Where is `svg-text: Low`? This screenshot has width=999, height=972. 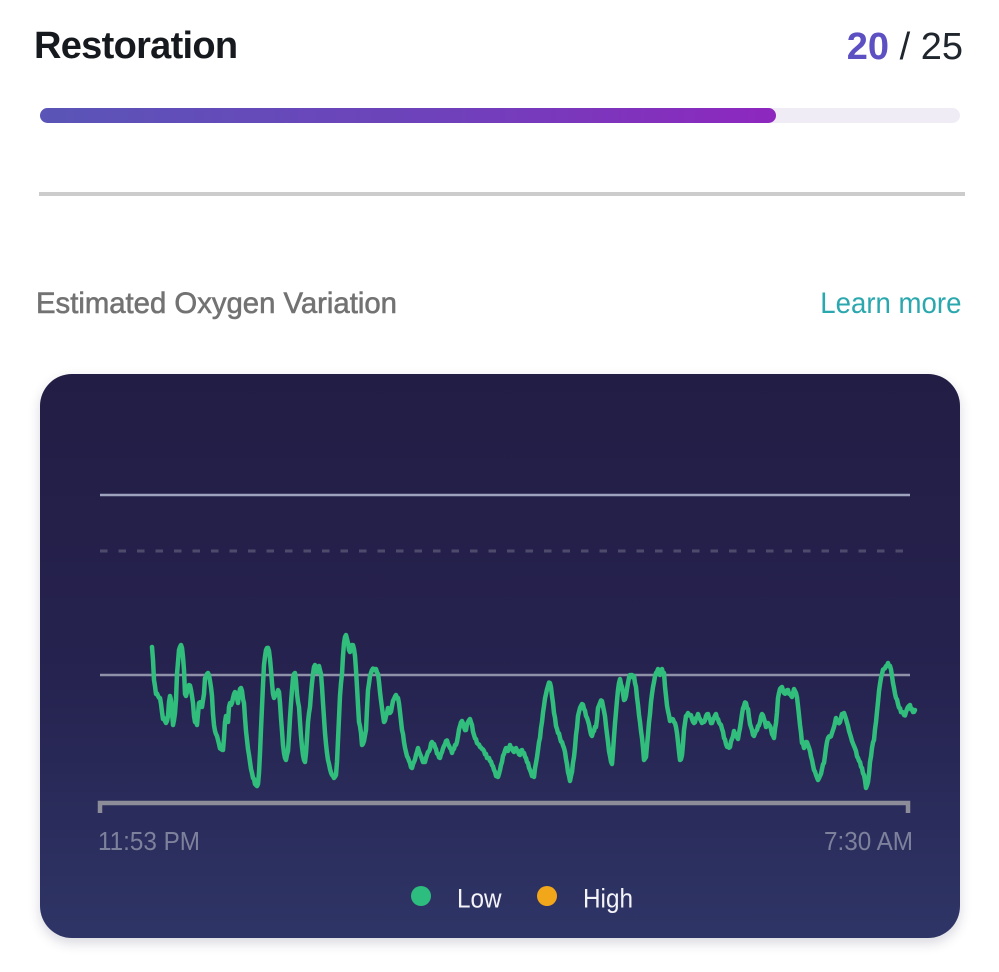 svg-text: Low is located at coordinates (479, 899).